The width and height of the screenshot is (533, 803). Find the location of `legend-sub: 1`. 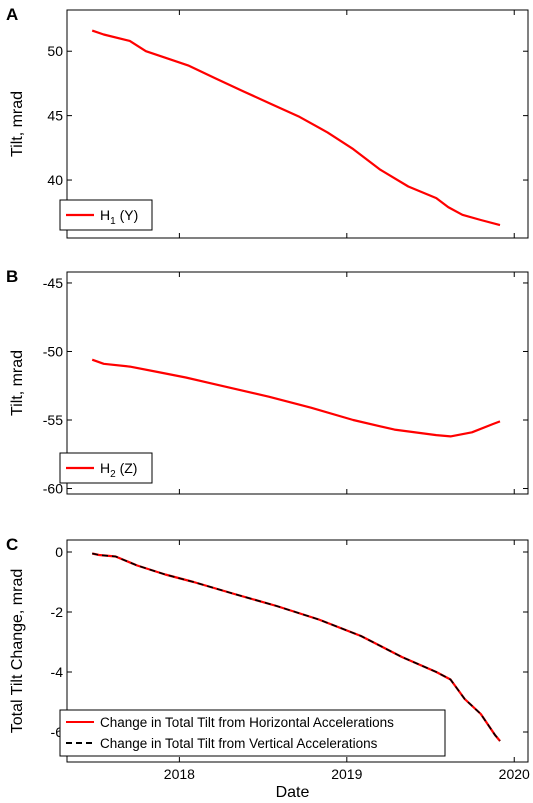

legend-sub: 1 is located at coordinates (113, 221).